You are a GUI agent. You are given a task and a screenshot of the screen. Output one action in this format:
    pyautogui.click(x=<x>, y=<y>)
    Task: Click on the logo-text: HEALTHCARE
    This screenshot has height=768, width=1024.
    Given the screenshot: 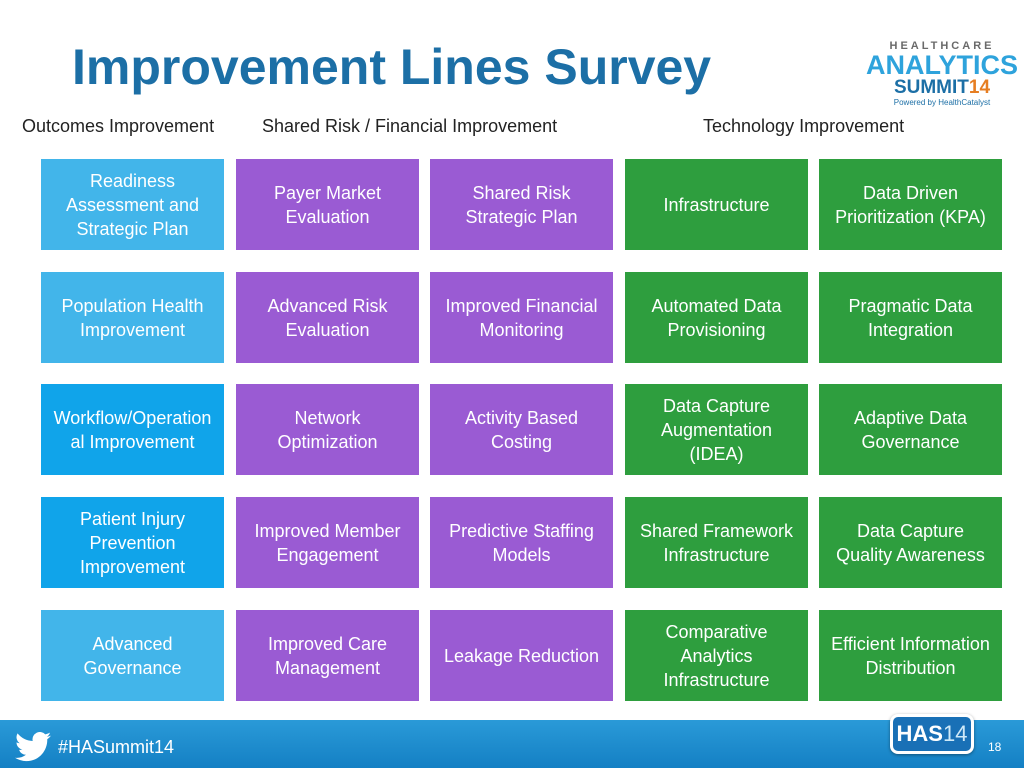 What is the action you would take?
    pyautogui.click(x=942, y=46)
    